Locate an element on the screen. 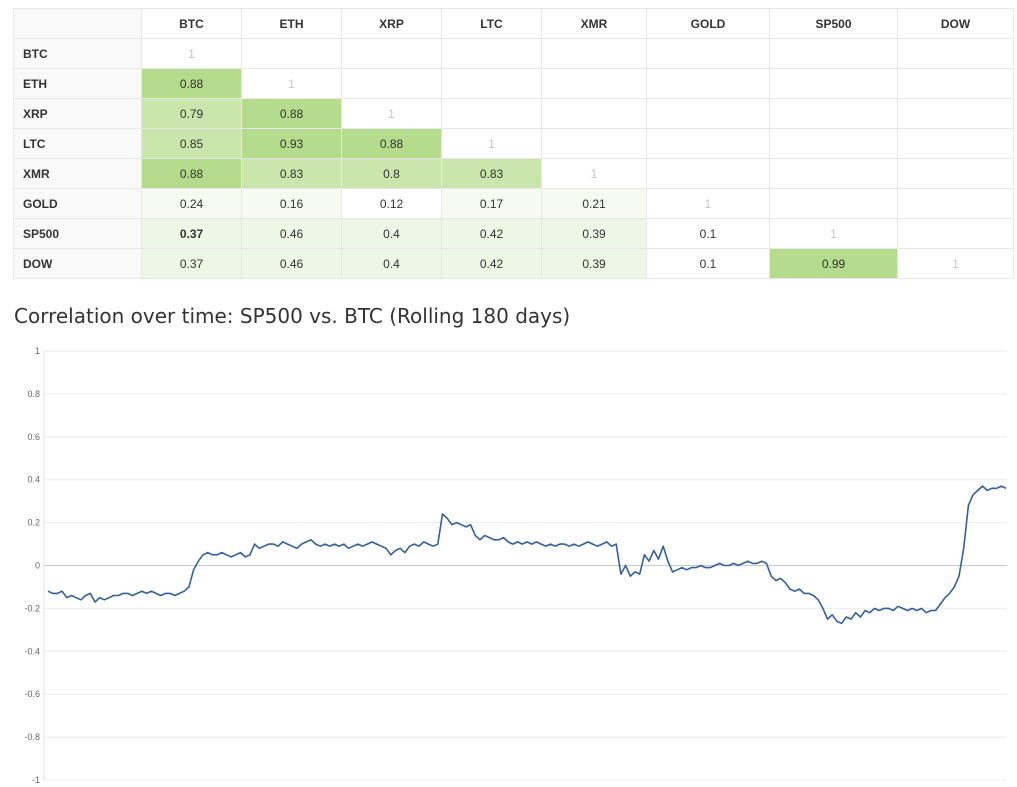  correlation-cell: 0.17 is located at coordinates (491, 203).